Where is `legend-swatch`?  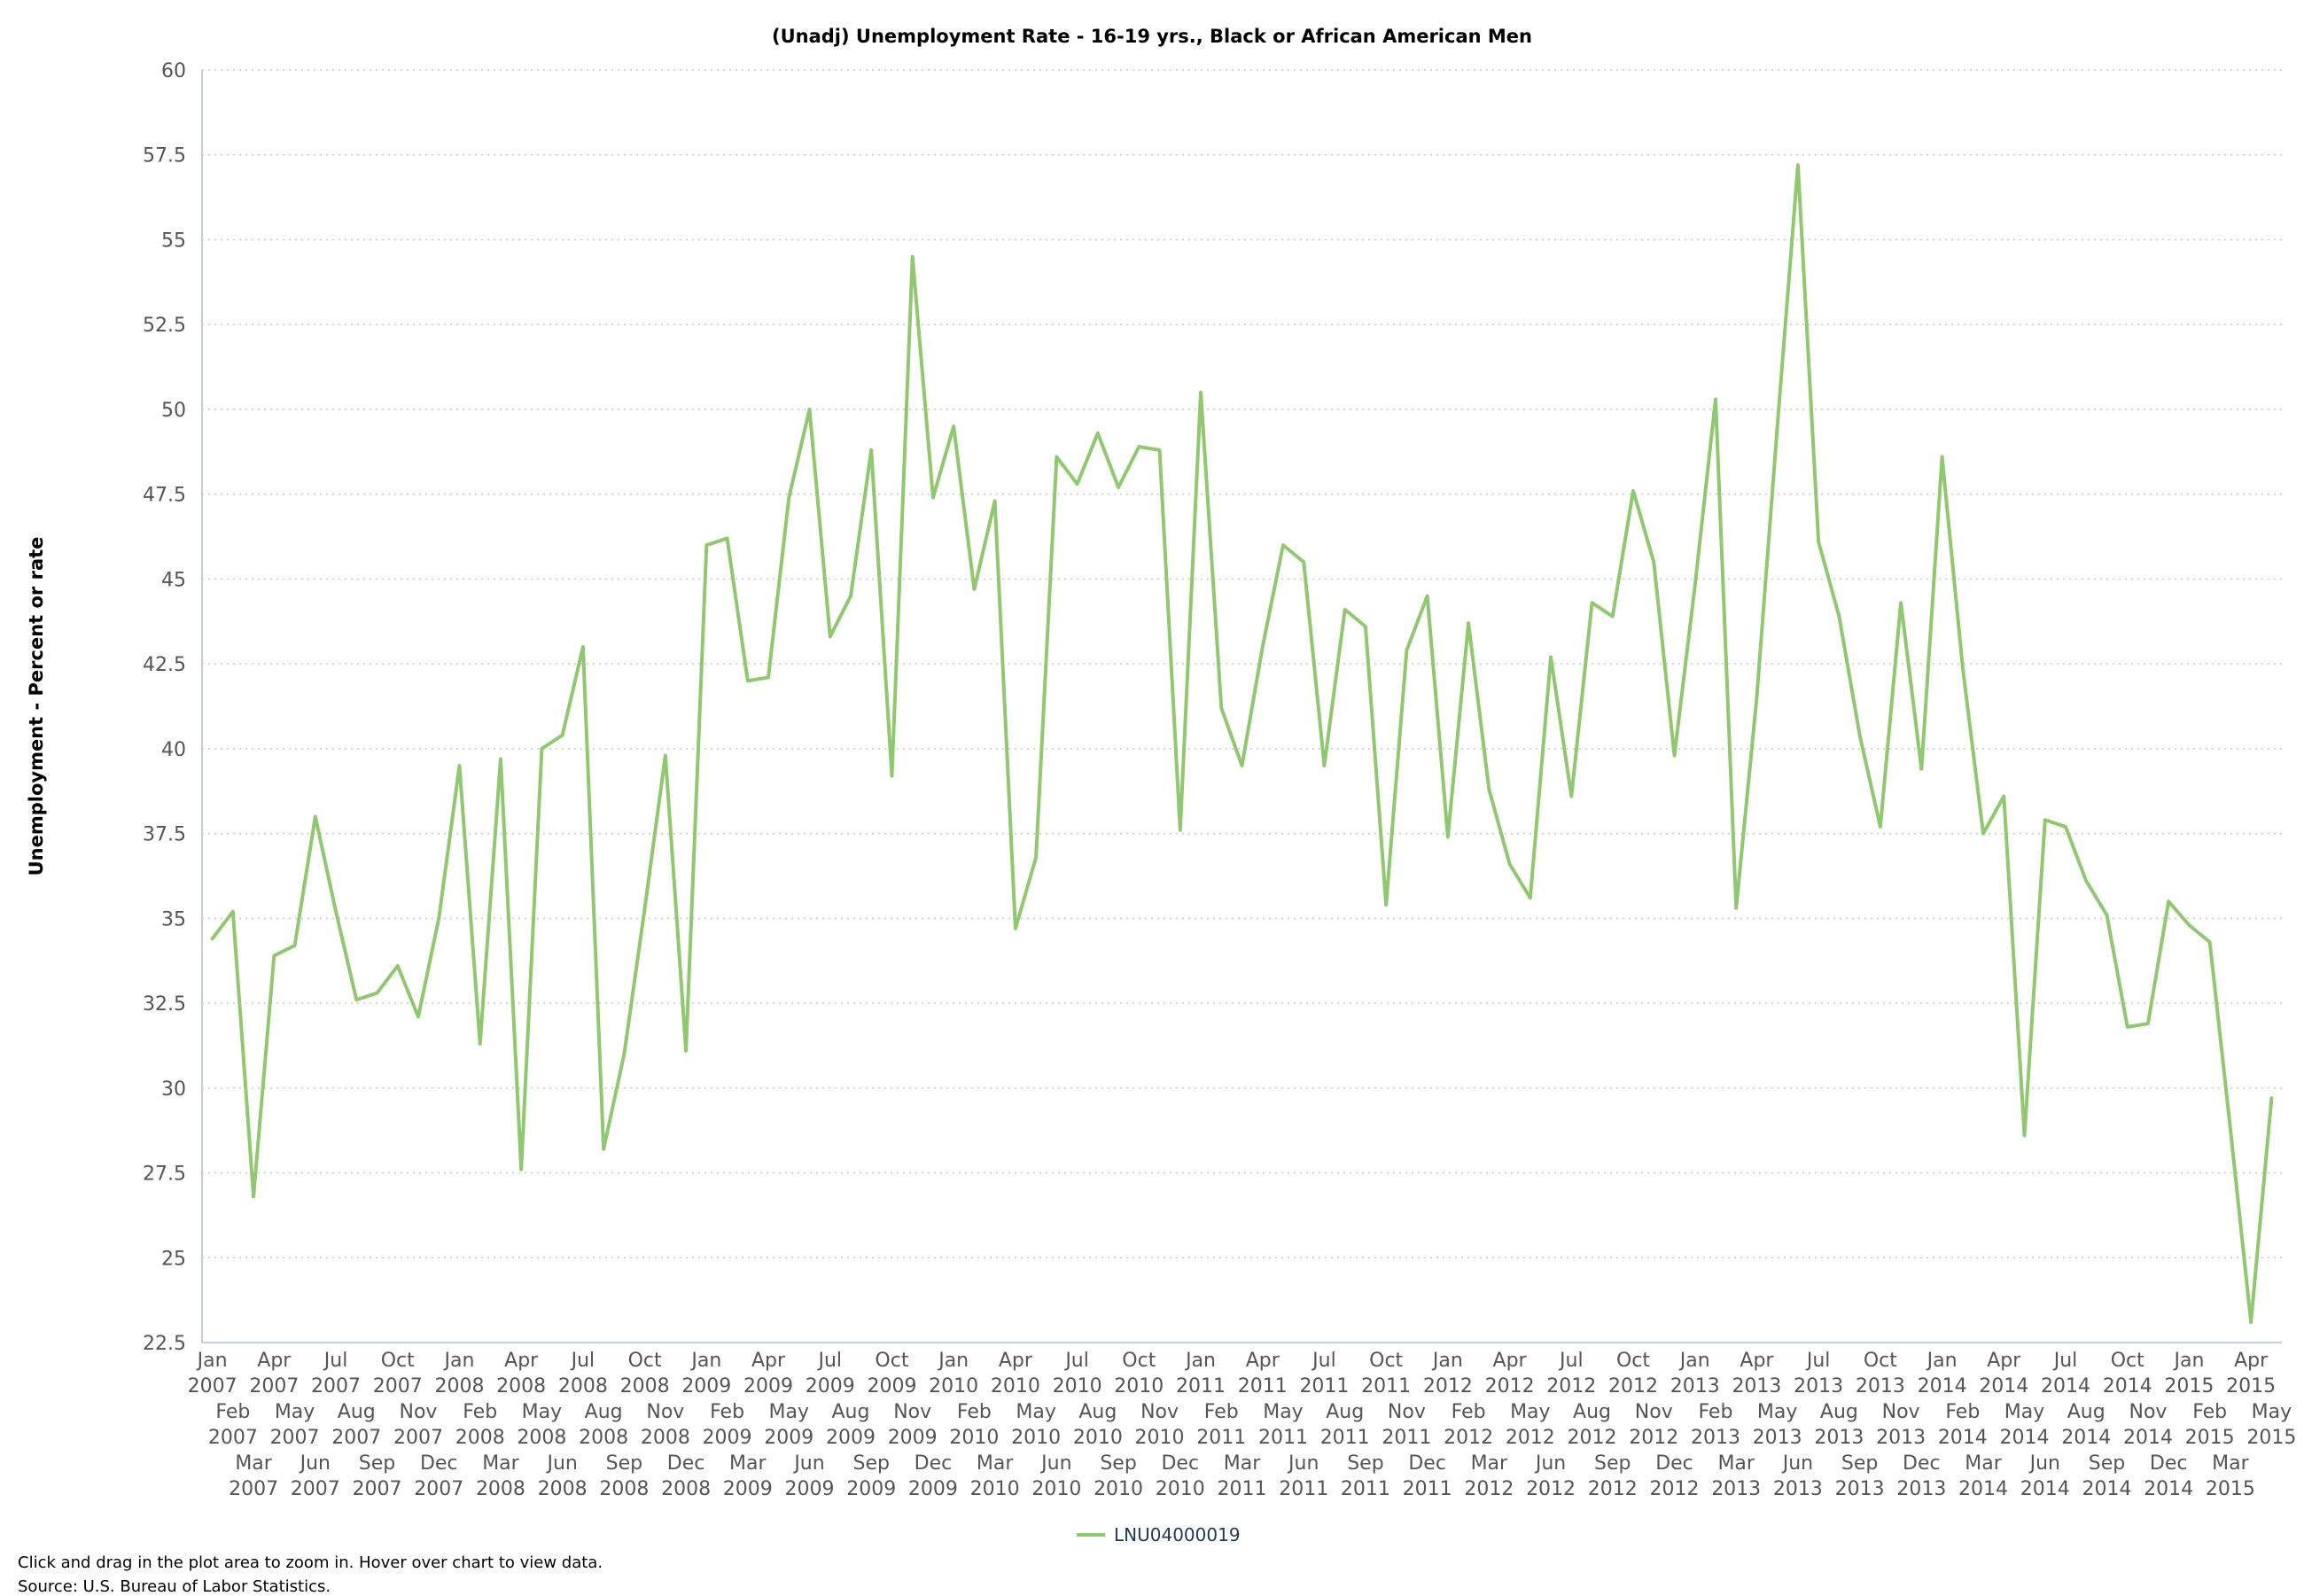
legend-swatch is located at coordinates (1091, 1535).